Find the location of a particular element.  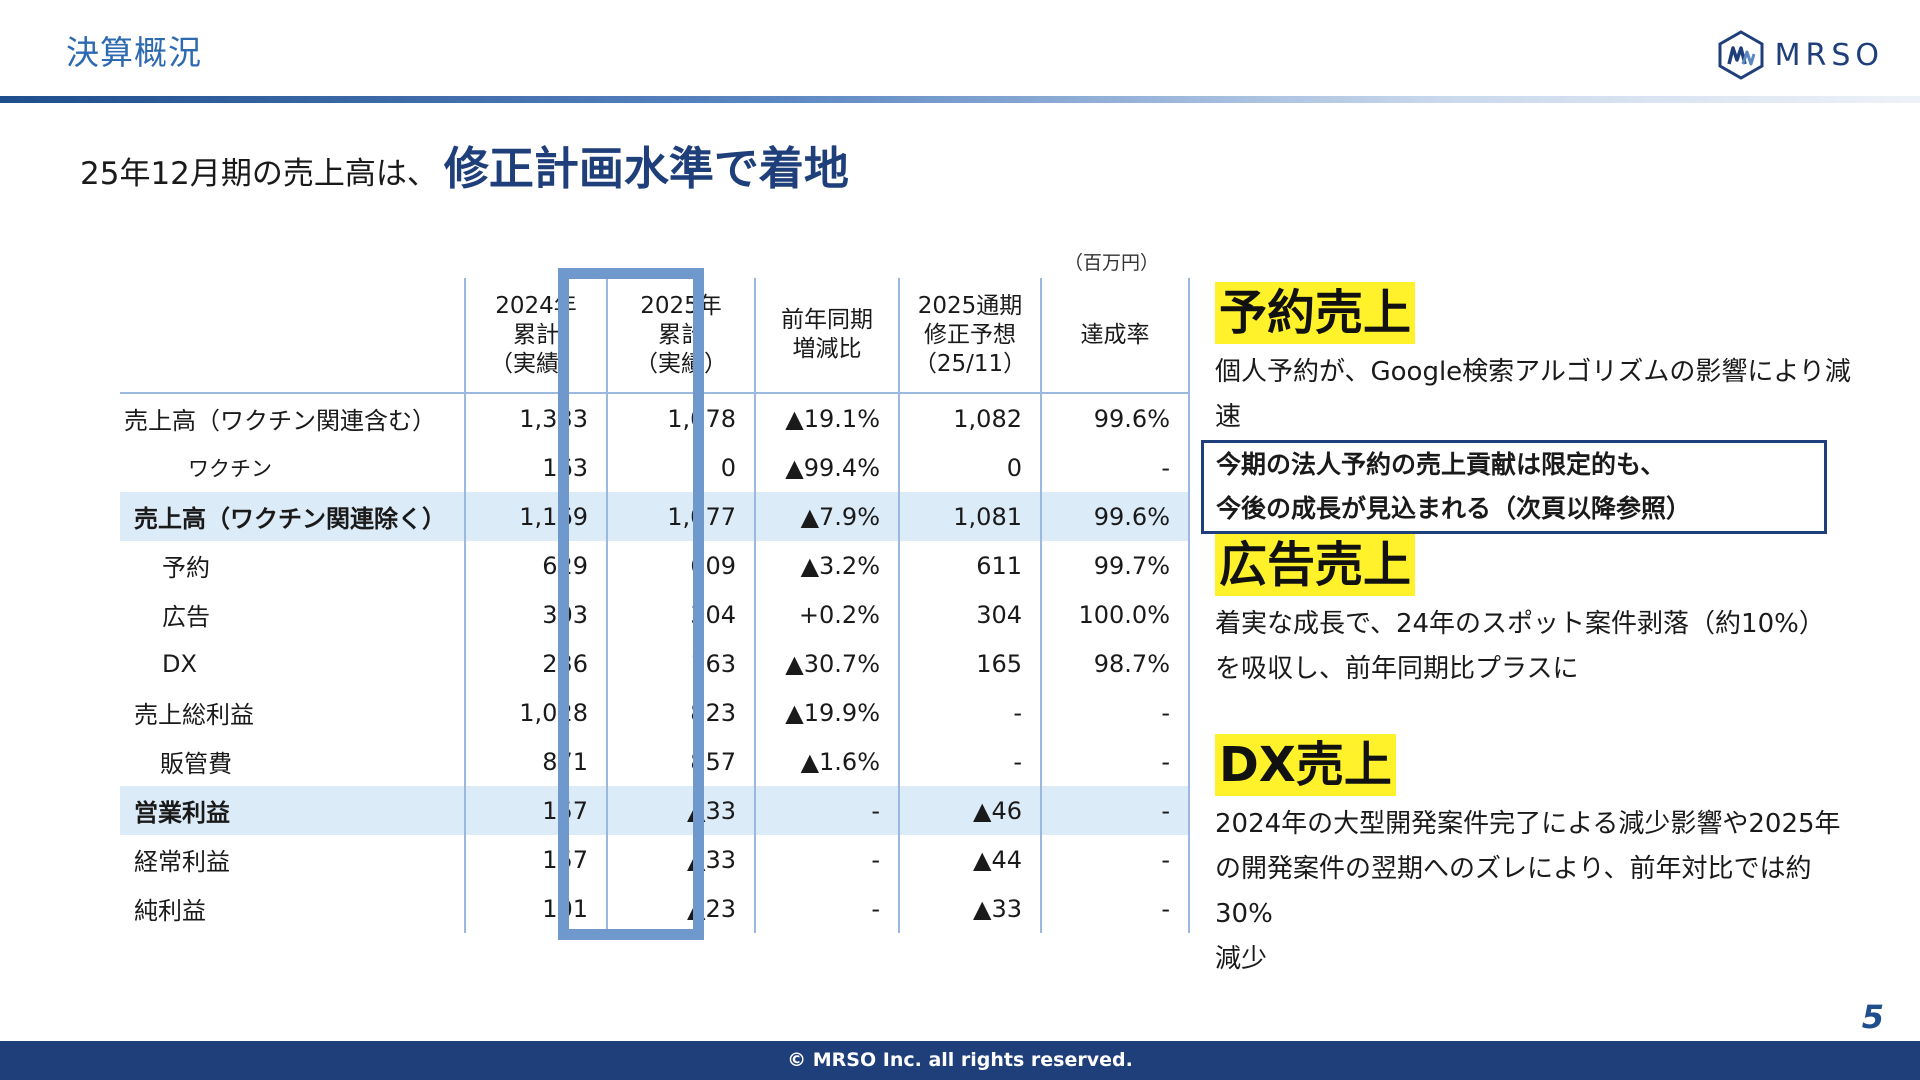

cell: 1,081 is located at coordinates (970, 516).